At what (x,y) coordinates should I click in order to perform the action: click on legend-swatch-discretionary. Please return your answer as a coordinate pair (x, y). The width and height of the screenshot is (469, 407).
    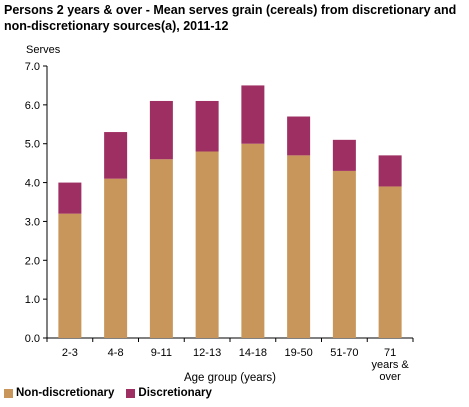
    Looking at the image, I should click on (131, 393).